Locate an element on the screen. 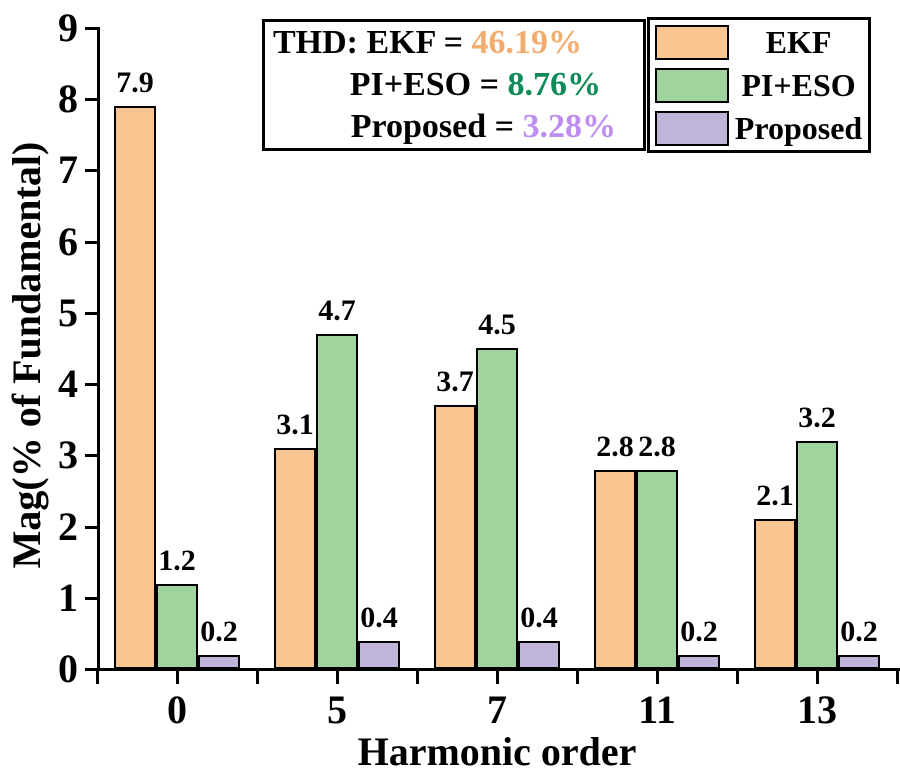  thd-line-value: 8.76% is located at coordinates (554, 84).